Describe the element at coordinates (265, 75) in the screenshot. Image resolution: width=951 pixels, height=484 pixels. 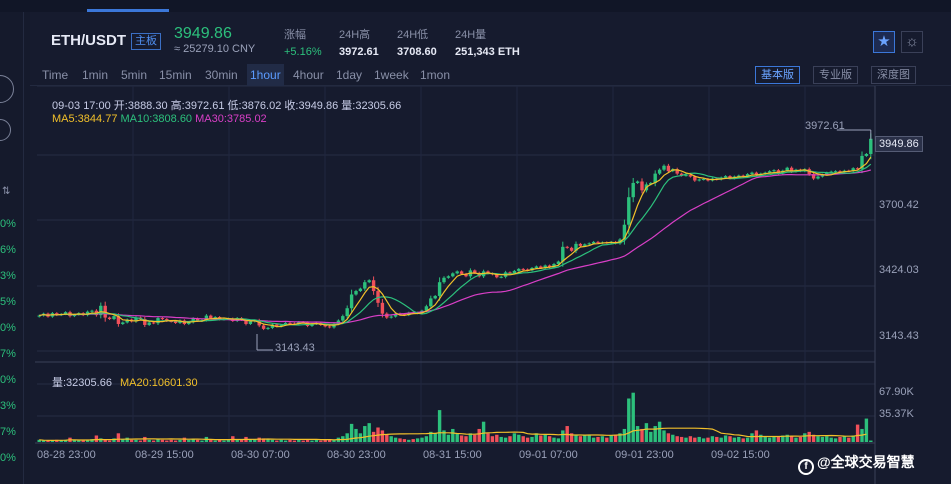
I see `tab-1hour: 1hour` at that location.